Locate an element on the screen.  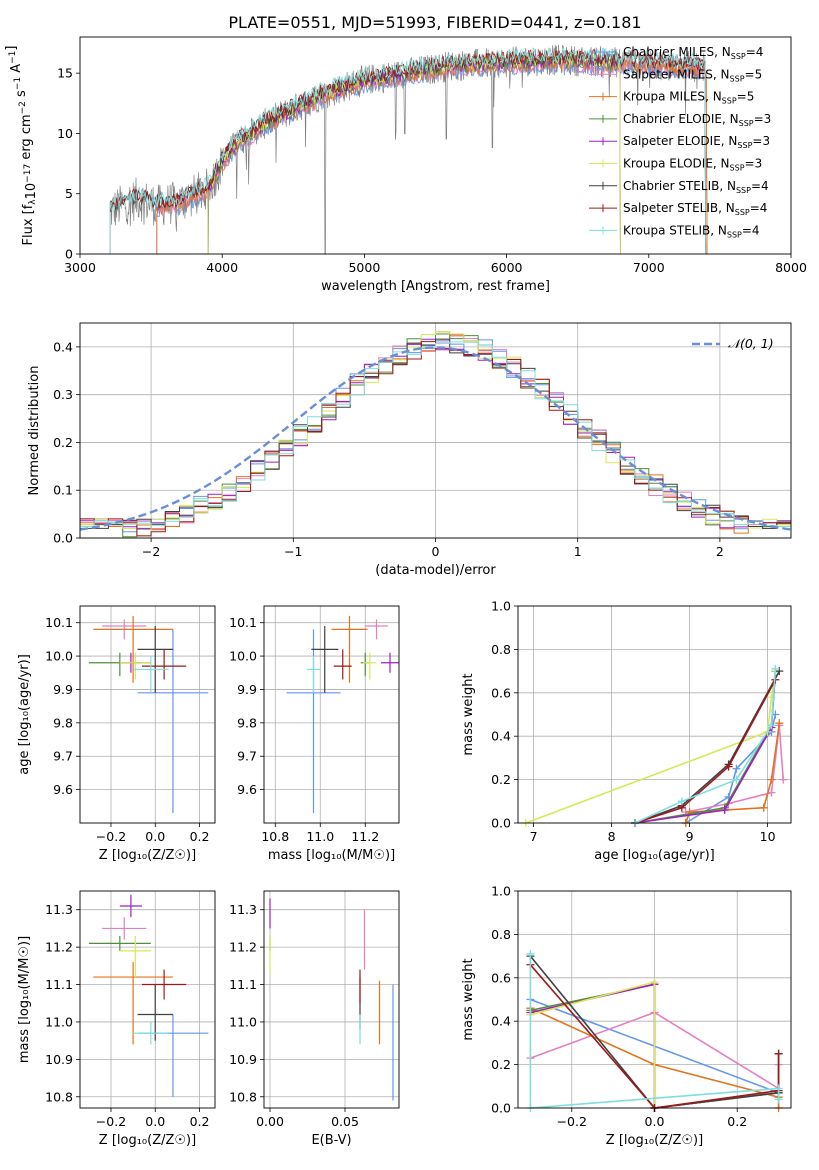
x-tick-label: 9 is located at coordinates (690, 836).